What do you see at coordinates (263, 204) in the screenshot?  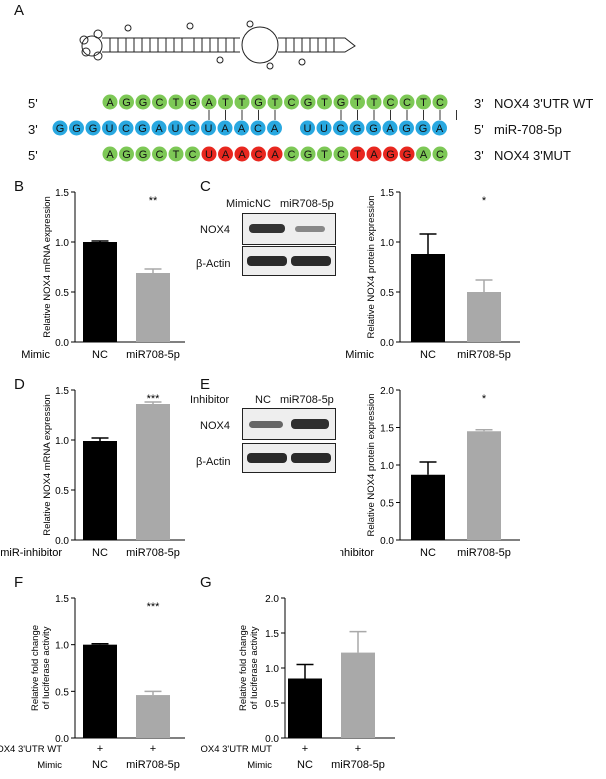 I see `wb-c-lane-nc: NC` at bounding box center [263, 204].